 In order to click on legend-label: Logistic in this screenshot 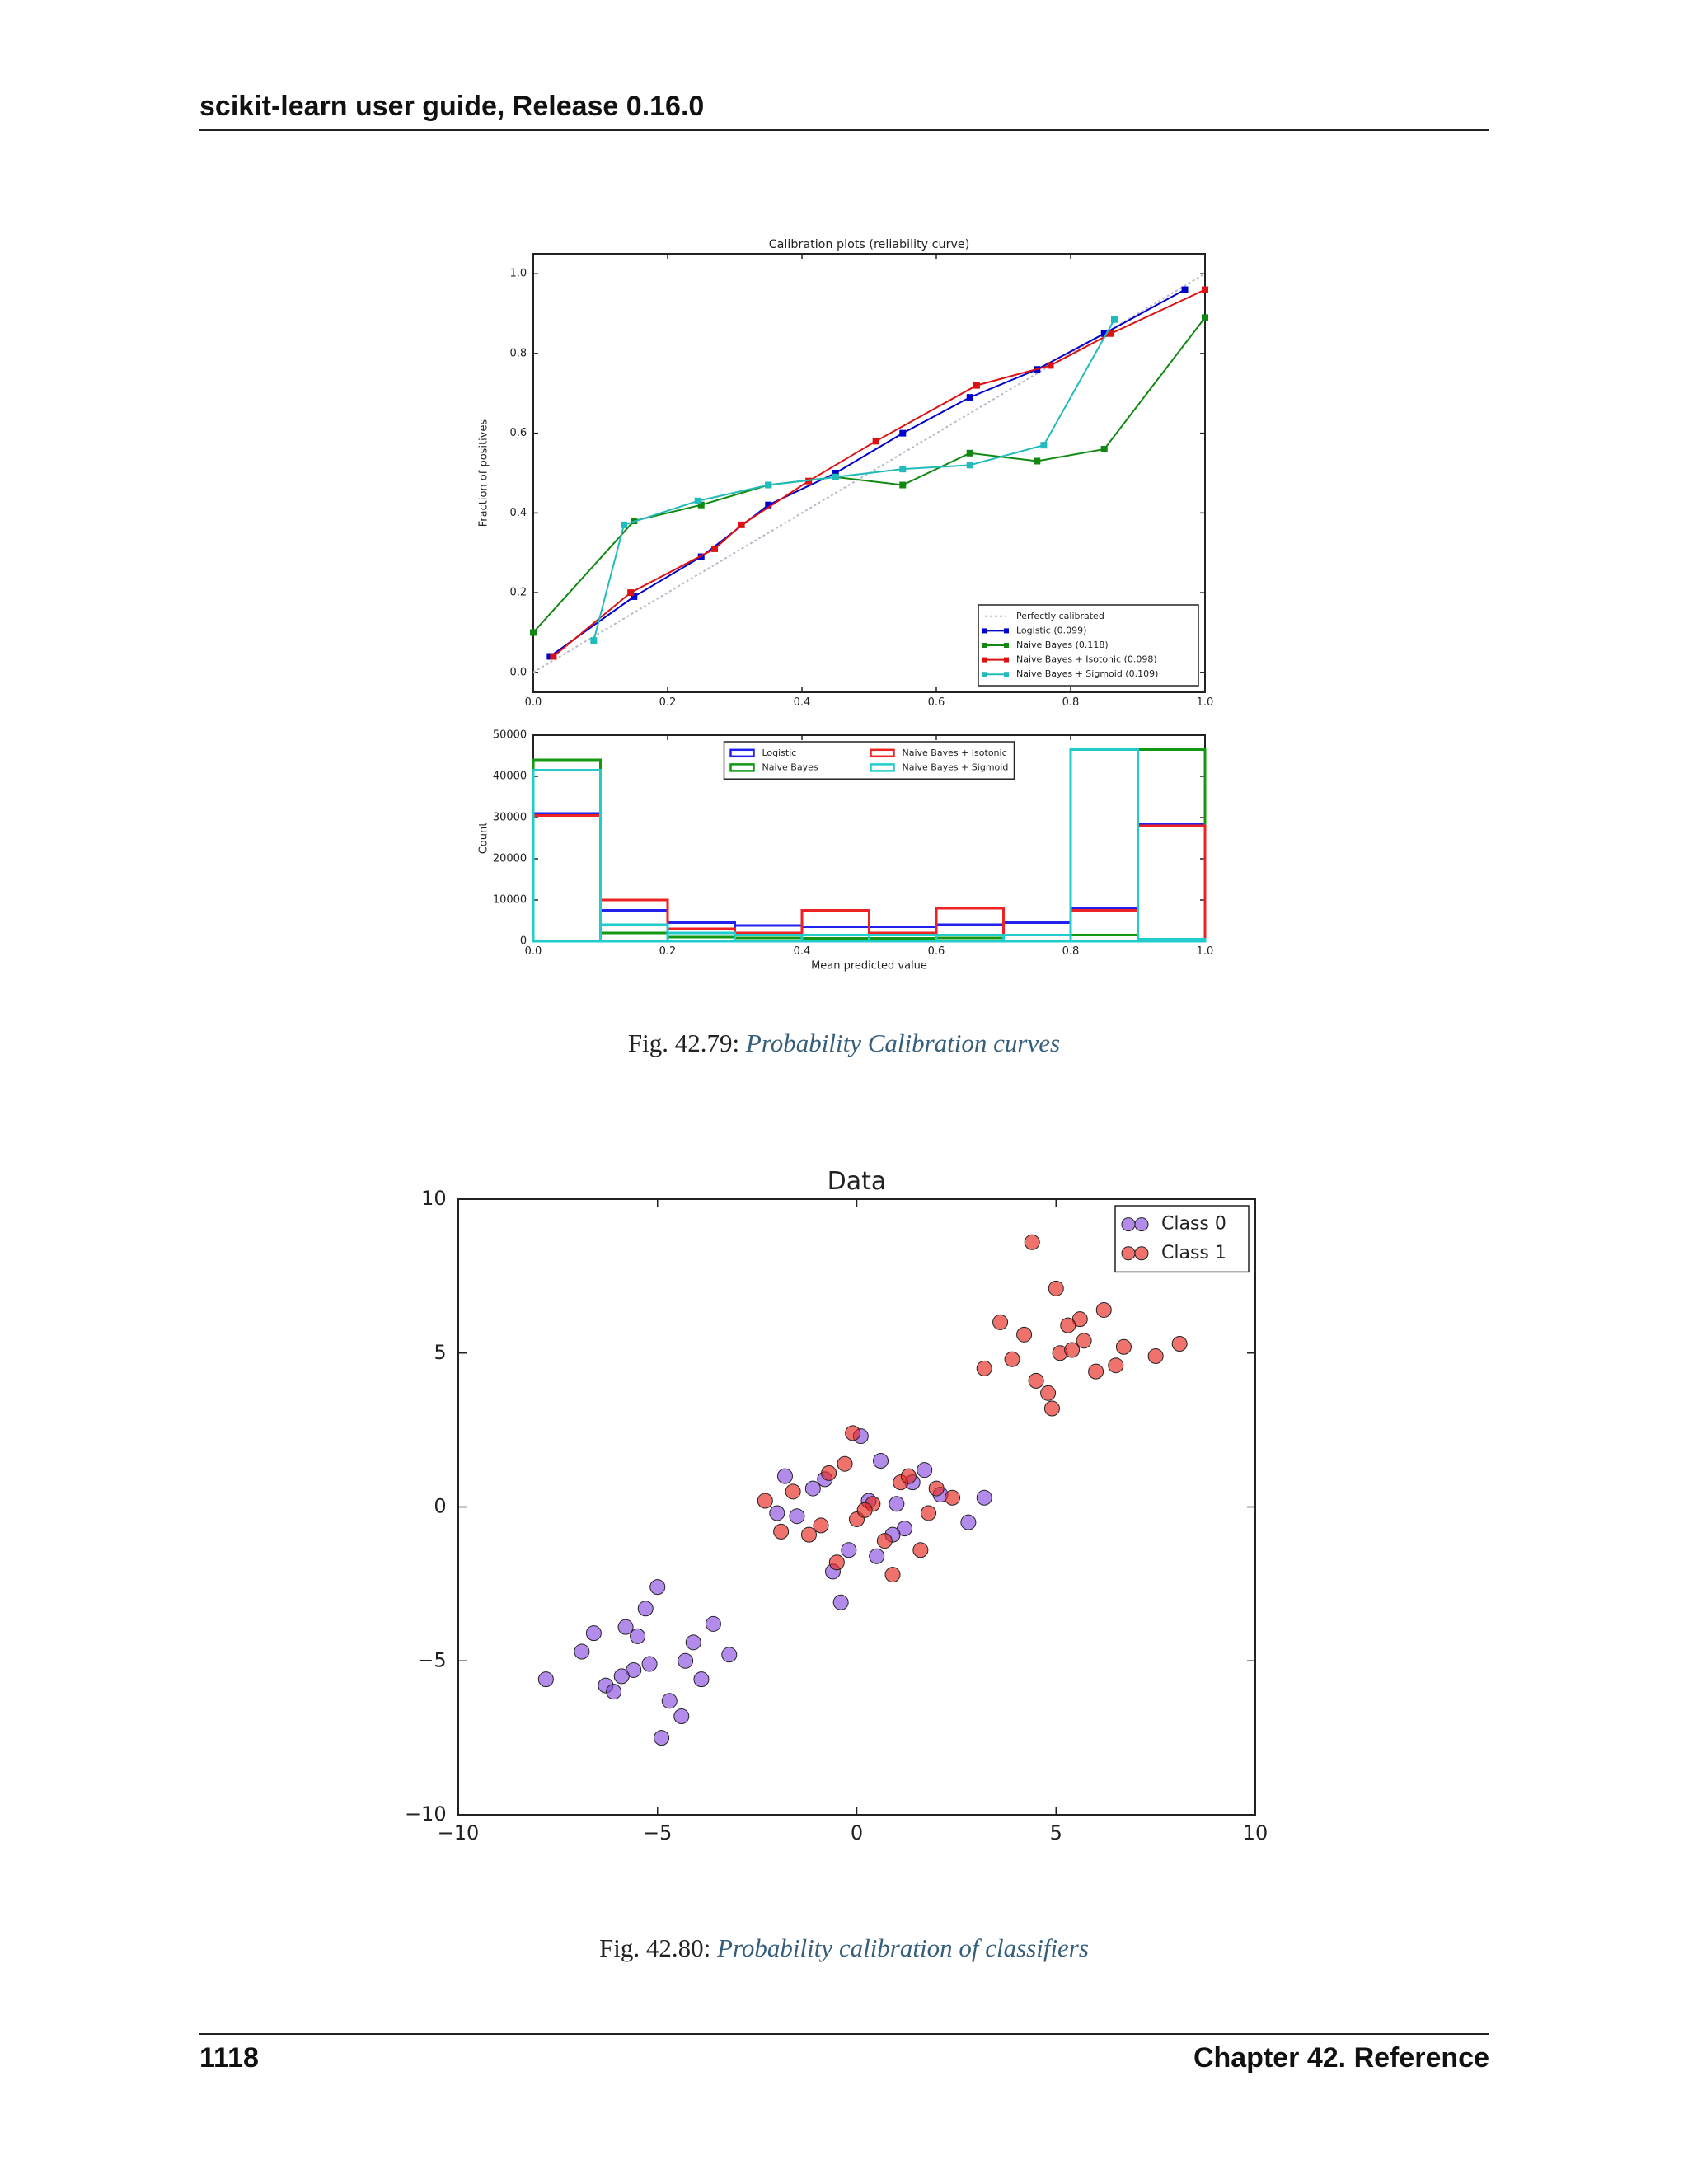, I will do `click(780, 753)`.